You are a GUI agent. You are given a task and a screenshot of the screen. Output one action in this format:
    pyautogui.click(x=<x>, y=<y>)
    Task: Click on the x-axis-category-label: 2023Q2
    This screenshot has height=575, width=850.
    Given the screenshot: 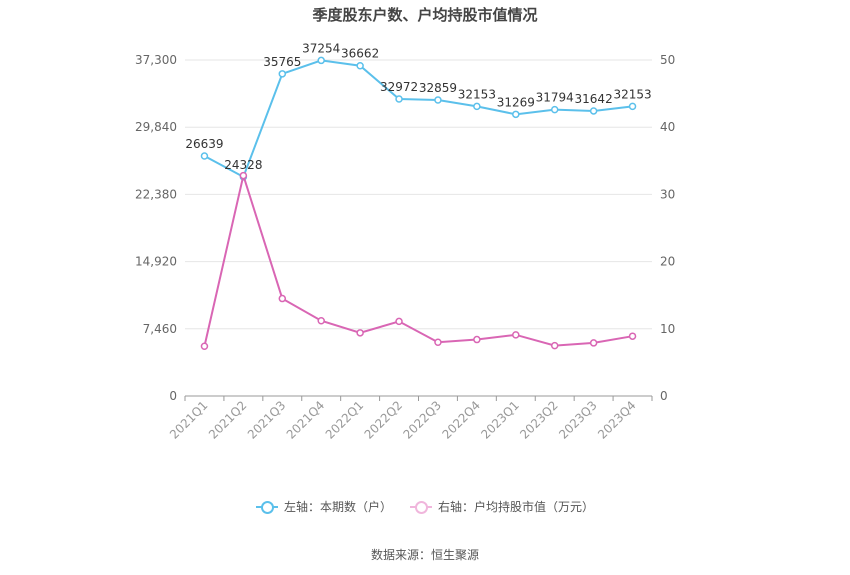 What is the action you would take?
    pyautogui.click(x=539, y=420)
    